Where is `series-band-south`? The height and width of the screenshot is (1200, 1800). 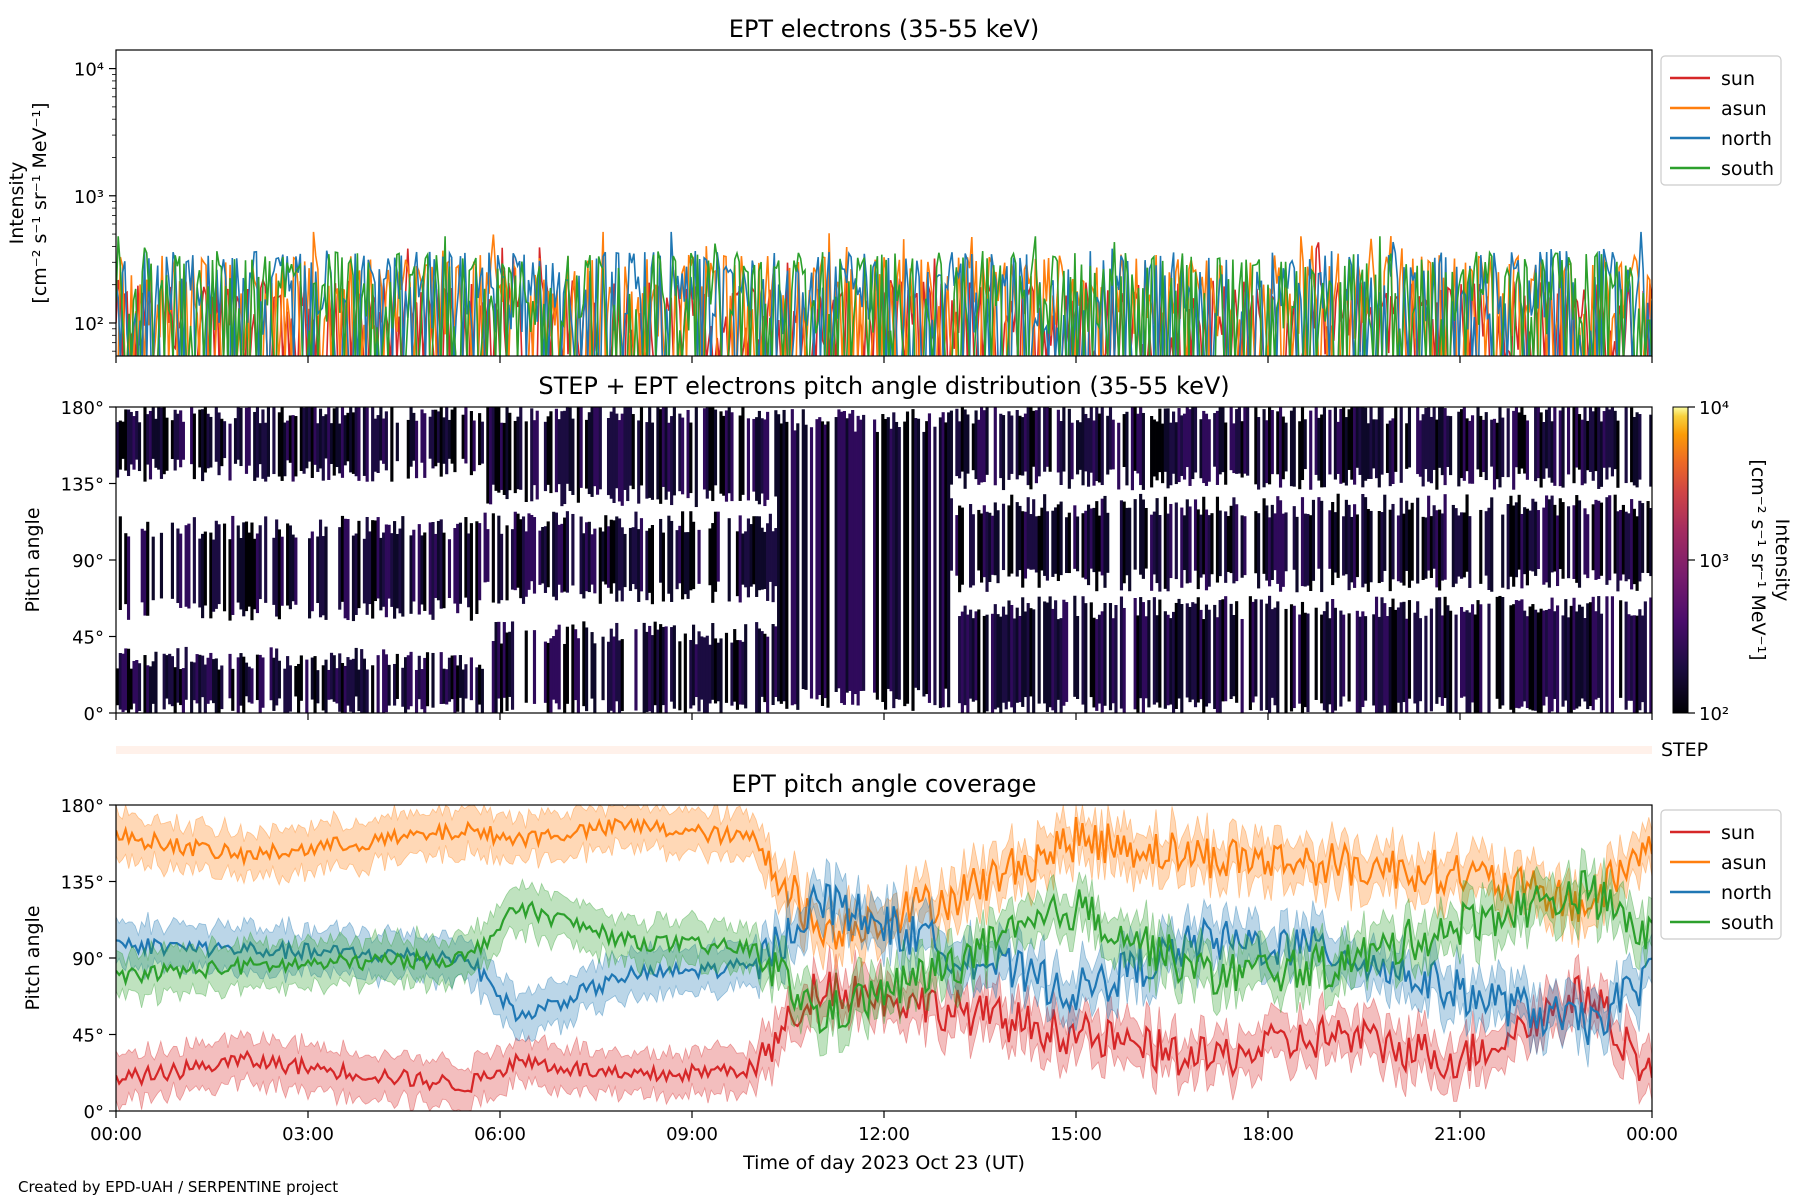
series-band-south is located at coordinates (884, 952).